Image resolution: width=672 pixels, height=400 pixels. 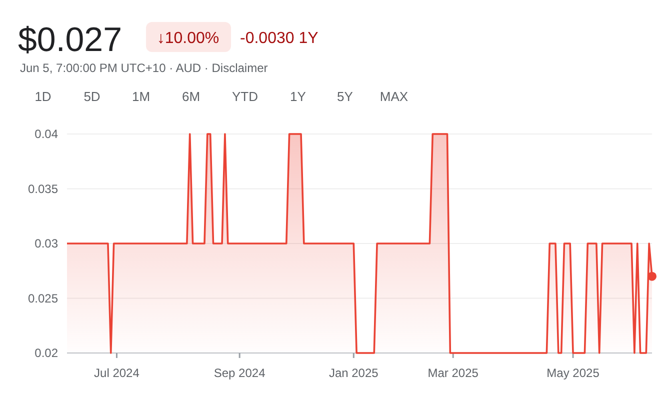 I want to click on y-tick-label: 0.035, so click(x=43, y=189).